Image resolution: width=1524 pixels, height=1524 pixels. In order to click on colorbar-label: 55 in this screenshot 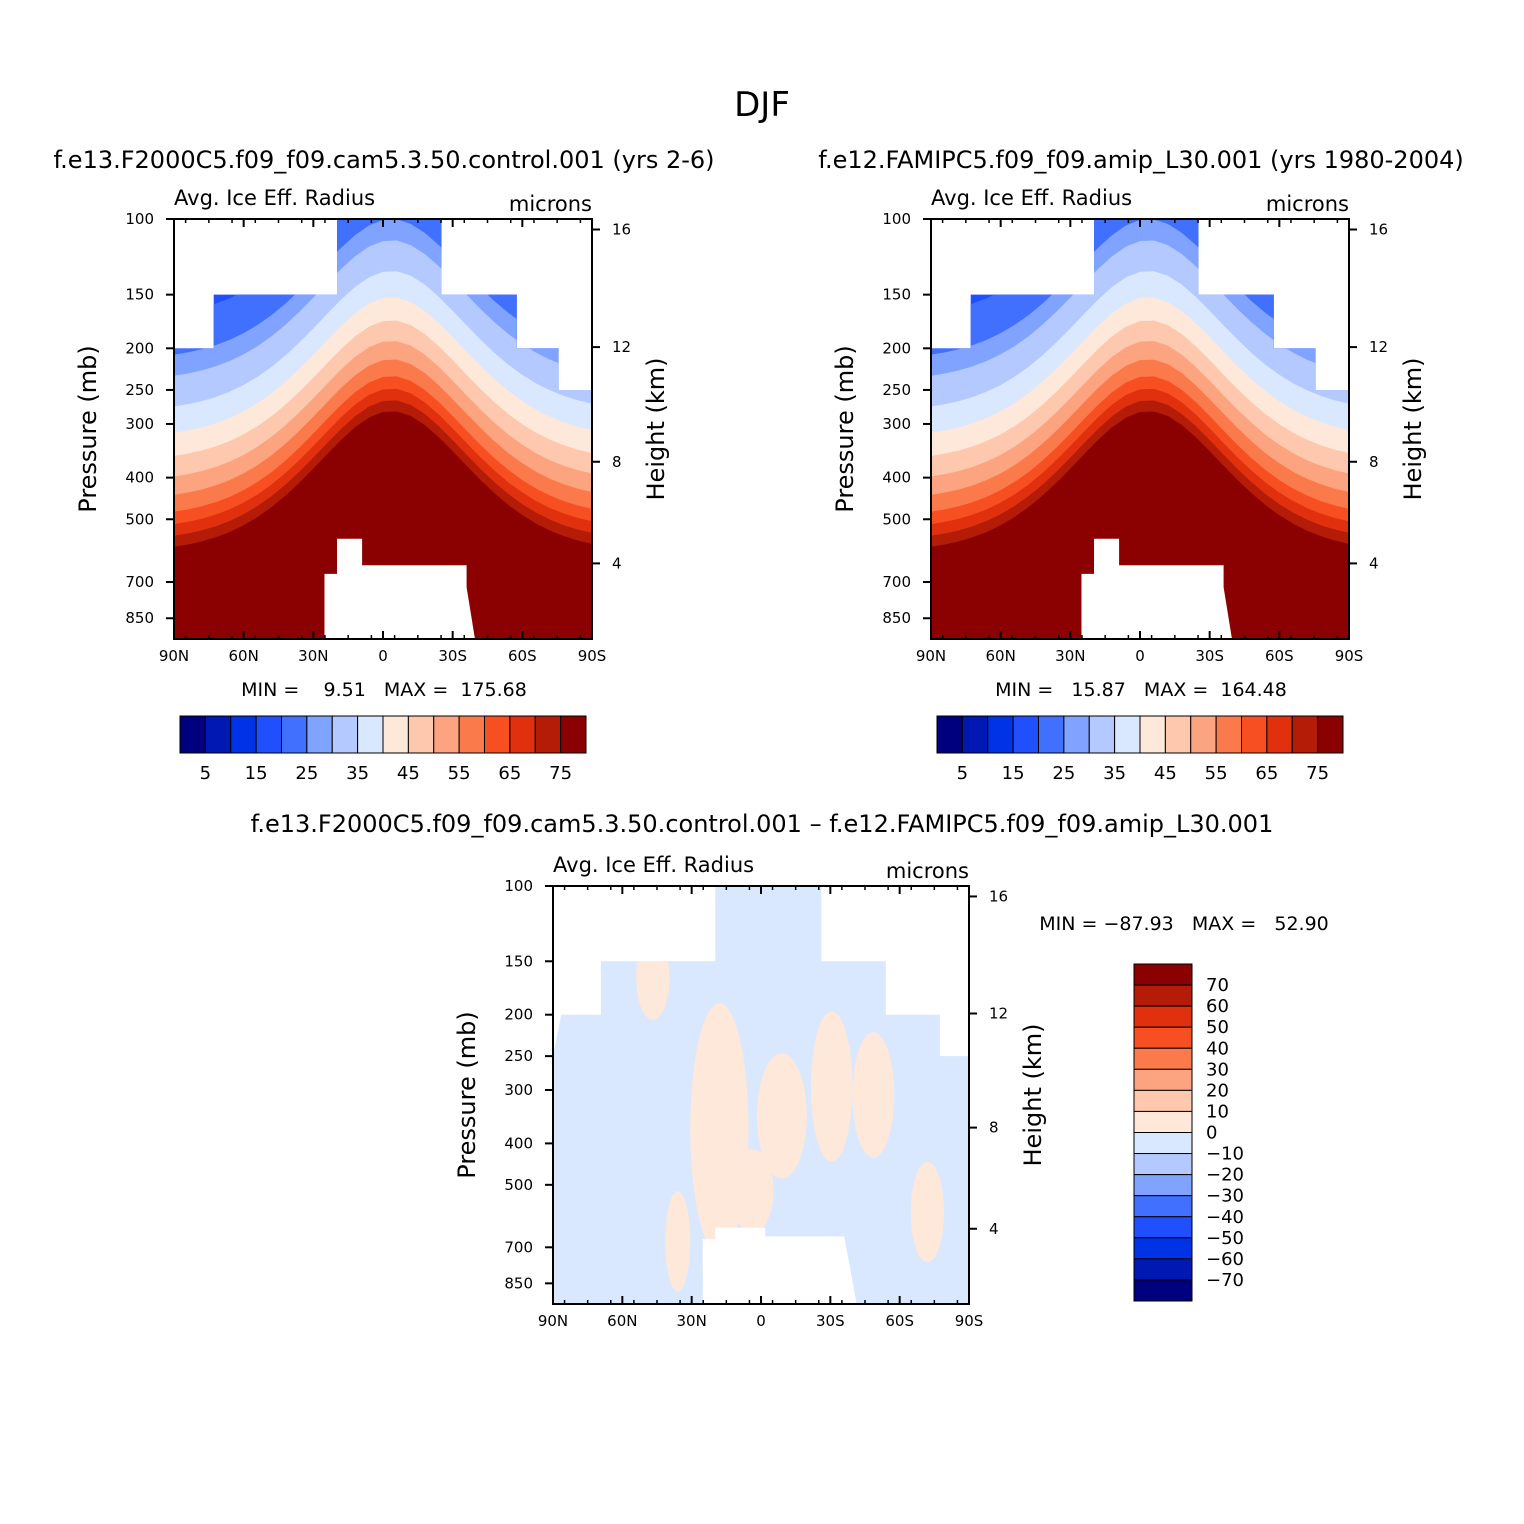, I will do `click(459, 773)`.